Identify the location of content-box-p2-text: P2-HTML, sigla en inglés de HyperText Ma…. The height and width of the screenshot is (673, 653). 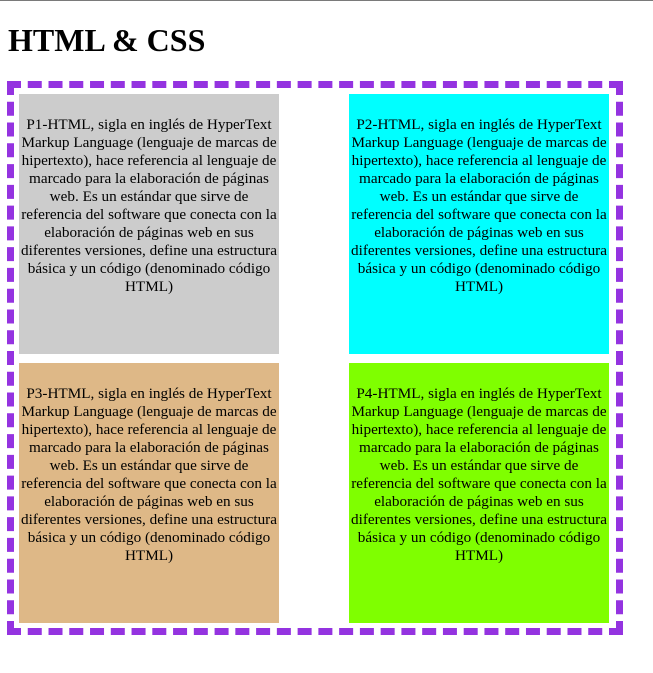
(479, 205).